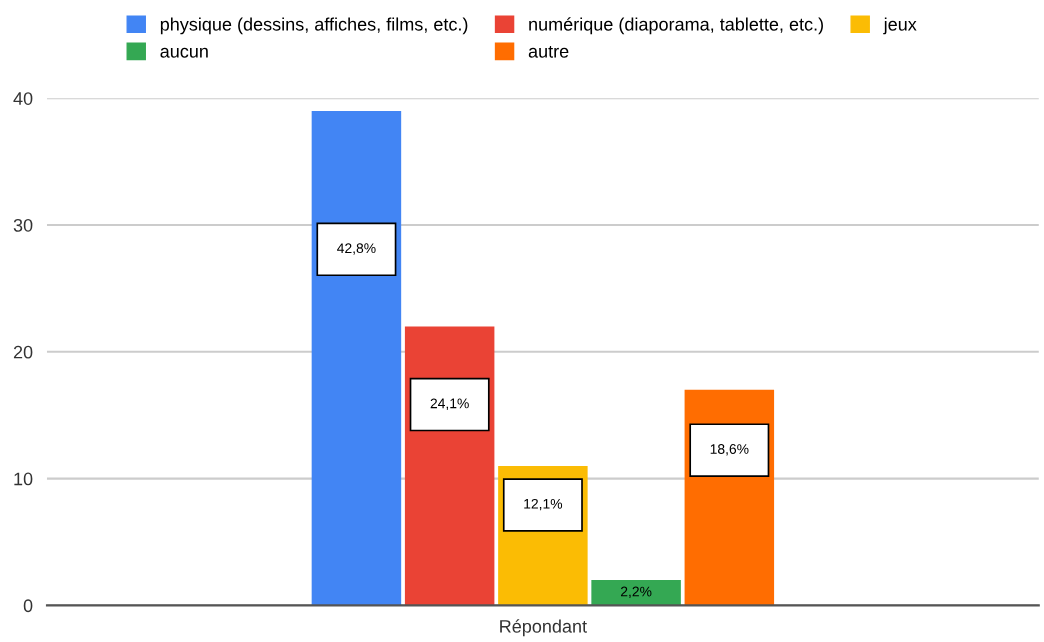  I want to click on legend-label: jeux, so click(900, 26).